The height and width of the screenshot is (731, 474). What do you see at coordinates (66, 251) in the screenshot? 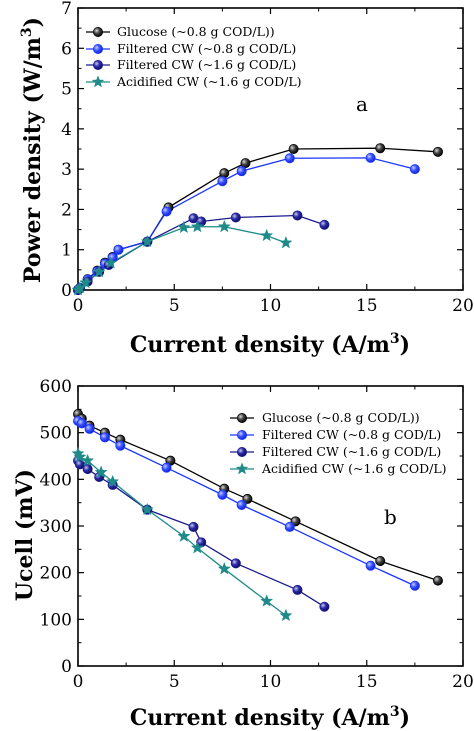
I see `y-tick-label: 1` at bounding box center [66, 251].